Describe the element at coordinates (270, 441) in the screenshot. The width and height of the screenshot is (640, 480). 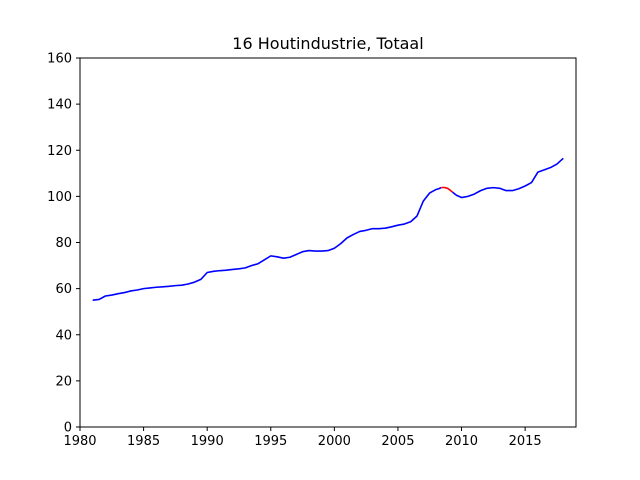
I see `x-tick-label: 1995` at that location.